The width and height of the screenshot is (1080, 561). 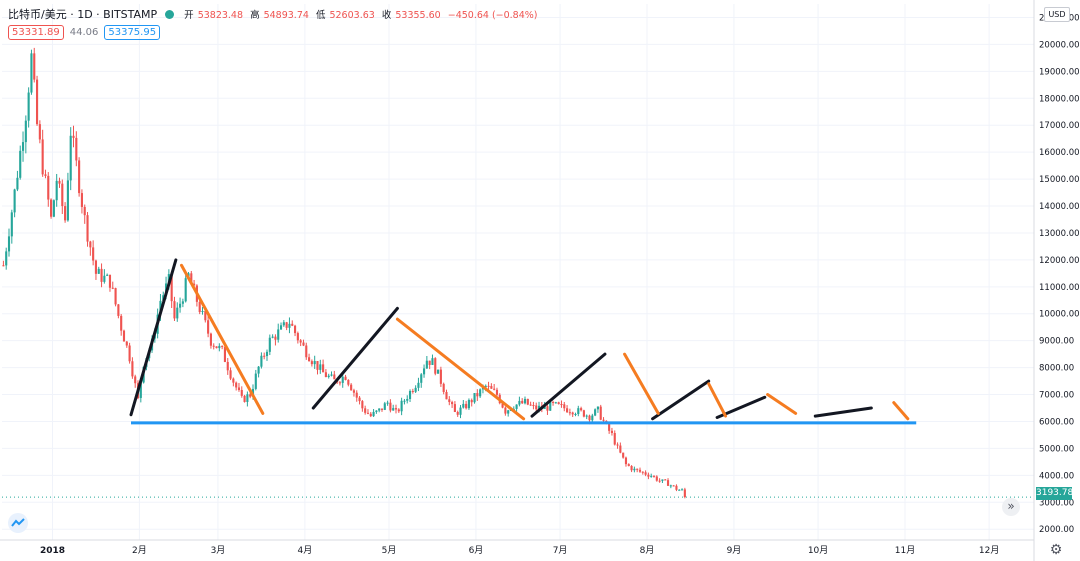 What do you see at coordinates (1056, 550) in the screenshot?
I see `gear-icon: ⚙` at bounding box center [1056, 550].